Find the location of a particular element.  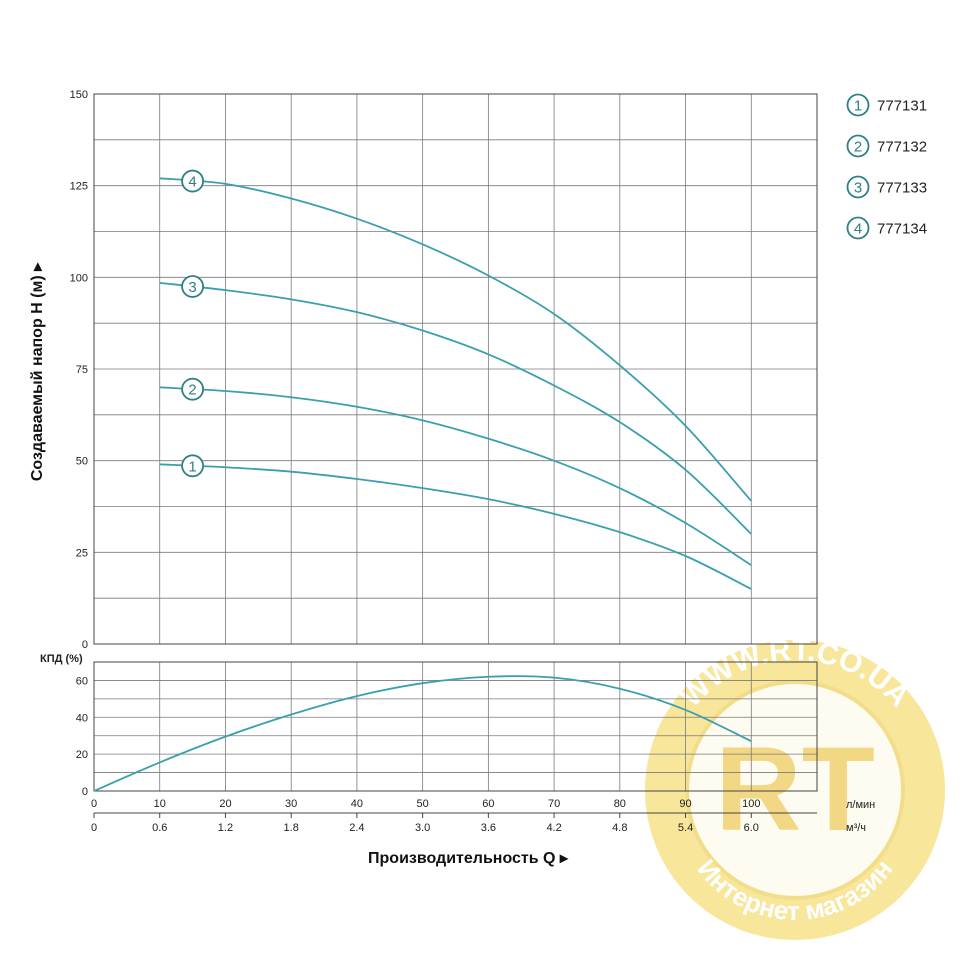

x-unit-lpm: л/мин is located at coordinates (860, 805).